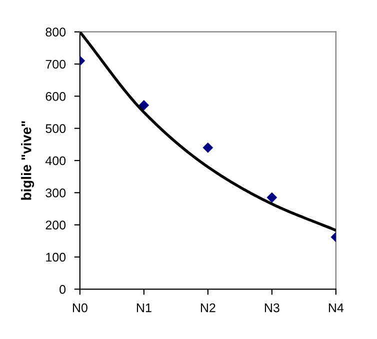 The height and width of the screenshot is (339, 377). I want to click on y-axis-title: biglie "vive", so click(27, 160).